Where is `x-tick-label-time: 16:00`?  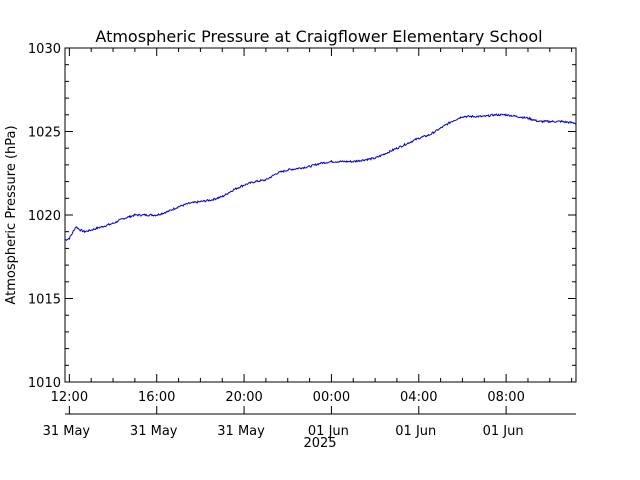
x-tick-label-time: 16:00 is located at coordinates (156, 397).